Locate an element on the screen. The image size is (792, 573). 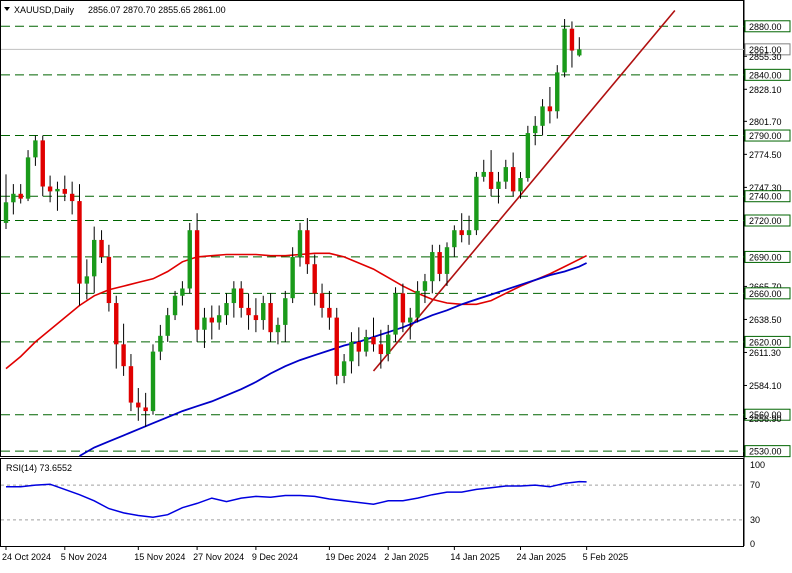
rsi-series-line is located at coordinates (296, 499).